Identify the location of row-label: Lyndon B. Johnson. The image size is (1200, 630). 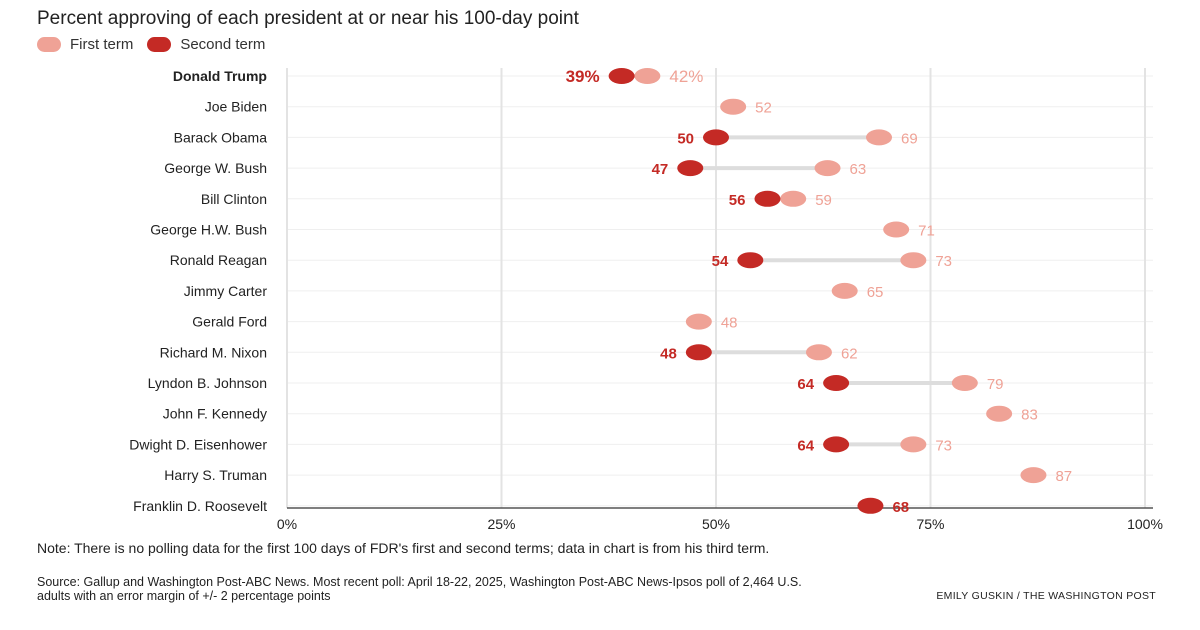
(207, 383).